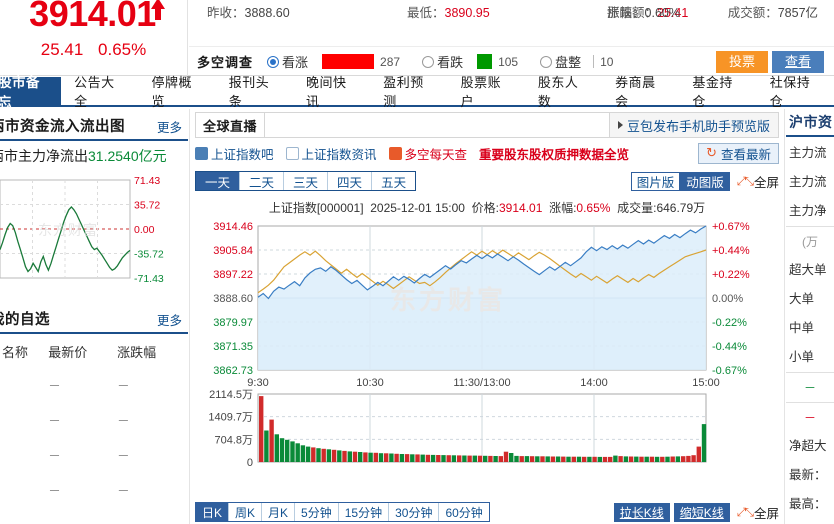  Describe the element at coordinates (231, 125) in the screenshot. I see `live-tab-global: 全球直播` at that location.